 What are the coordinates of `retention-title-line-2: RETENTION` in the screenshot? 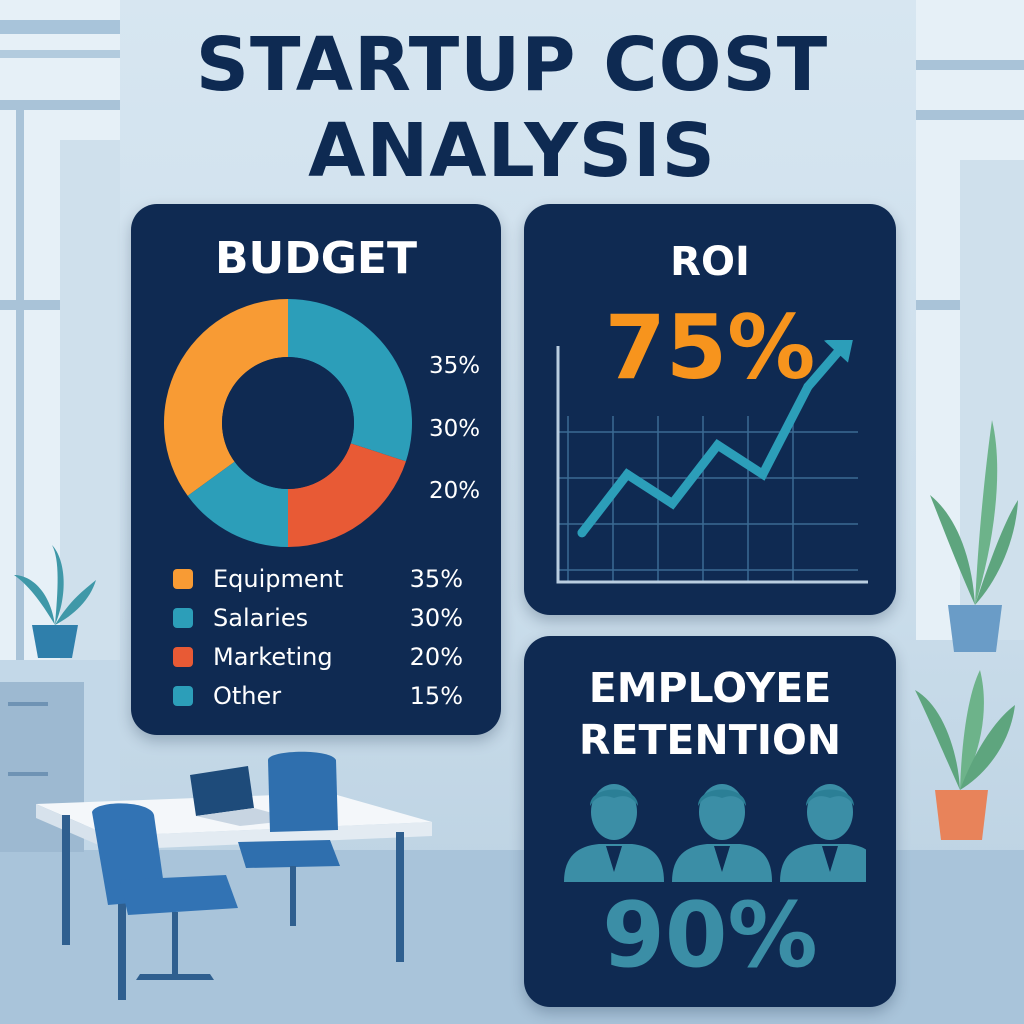 It's located at (710, 740).